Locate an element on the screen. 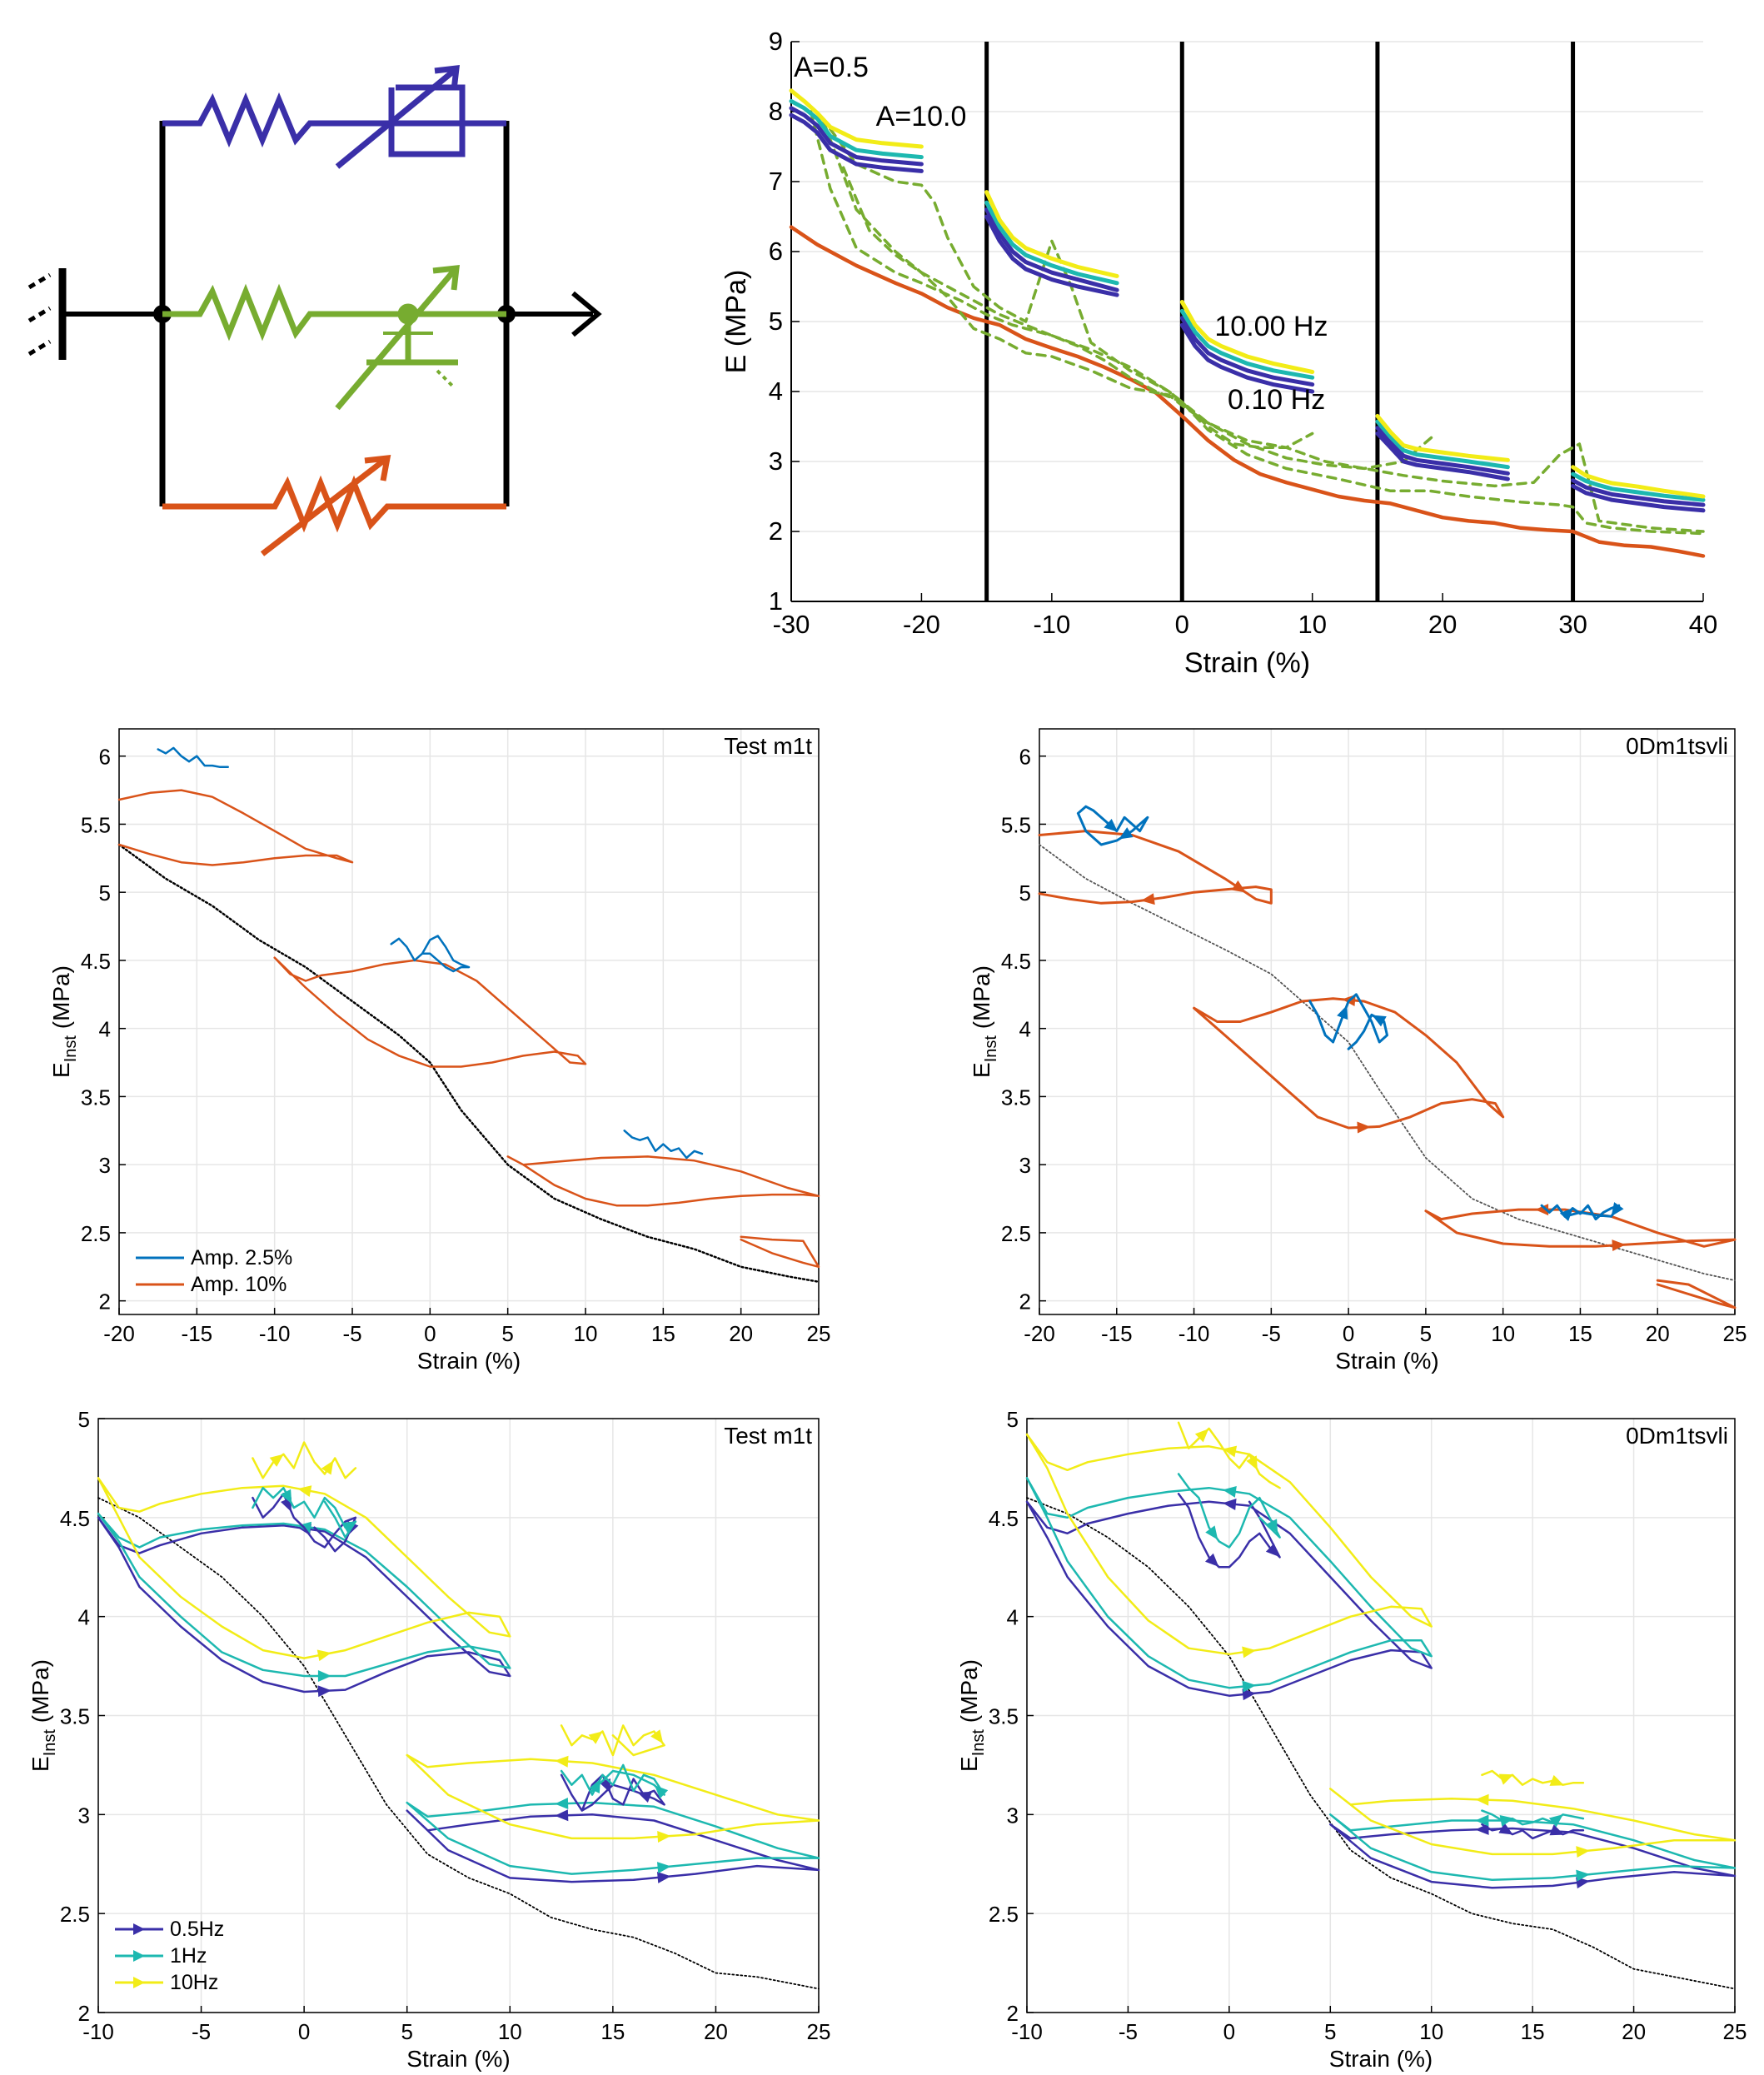 Image resolution: width=1764 pixels, height=2075 pixels. legend-arrow-icon is located at coordinates (139, 1956).